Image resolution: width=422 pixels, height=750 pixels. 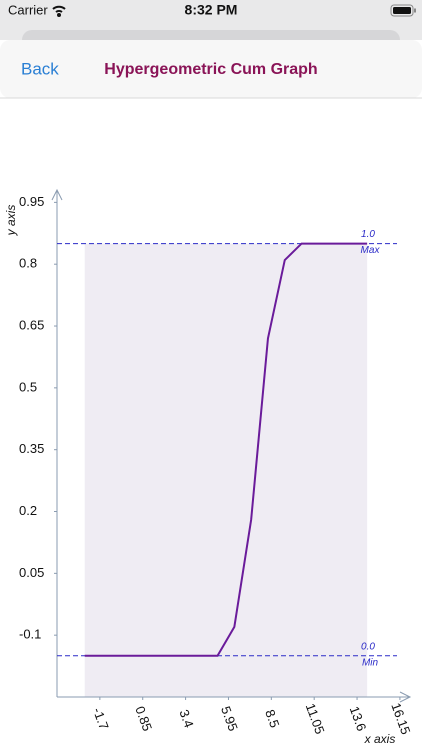 What do you see at coordinates (31, 201) in the screenshot?
I see `y-tick-label: 0.95` at bounding box center [31, 201].